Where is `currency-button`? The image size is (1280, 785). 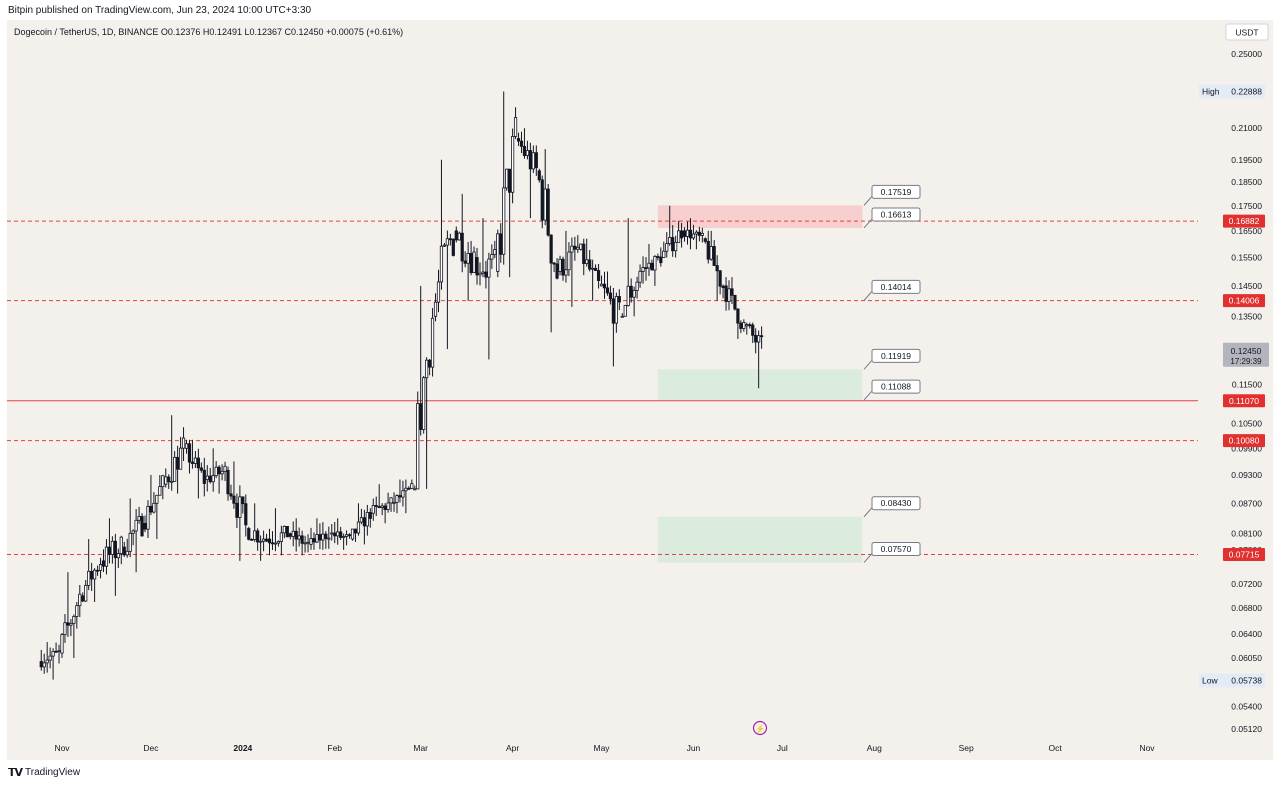 currency-button is located at coordinates (1247, 32).